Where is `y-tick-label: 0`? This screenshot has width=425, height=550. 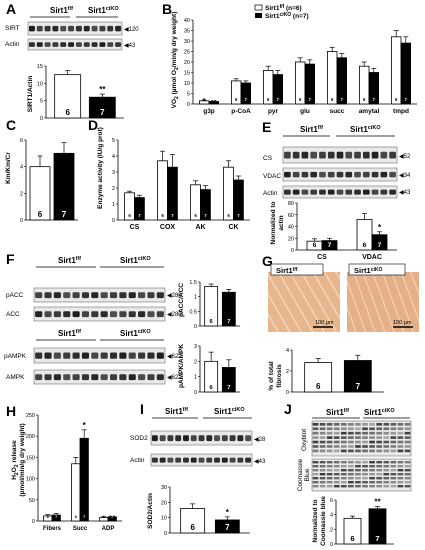 y-tick-label: 0 is located at coordinates (331, 545).